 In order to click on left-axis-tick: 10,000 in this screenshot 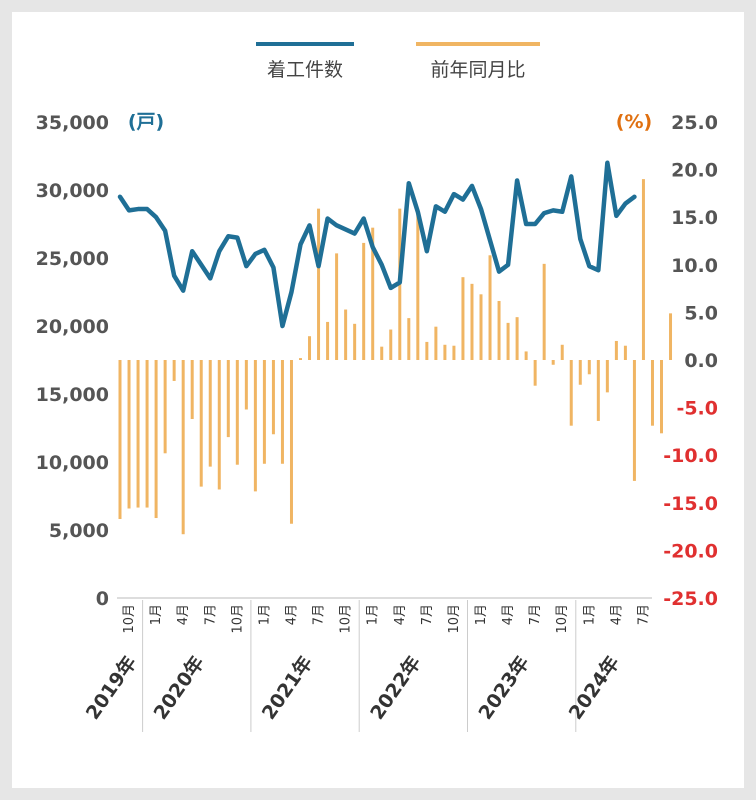, I will do `click(72, 463)`.